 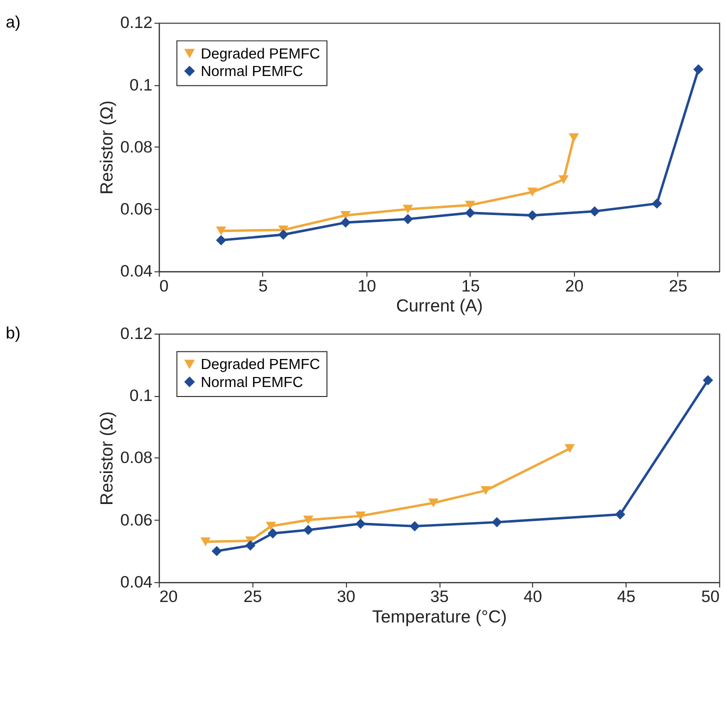 I want to click on x-tick-label: 0, so click(x=164, y=286).